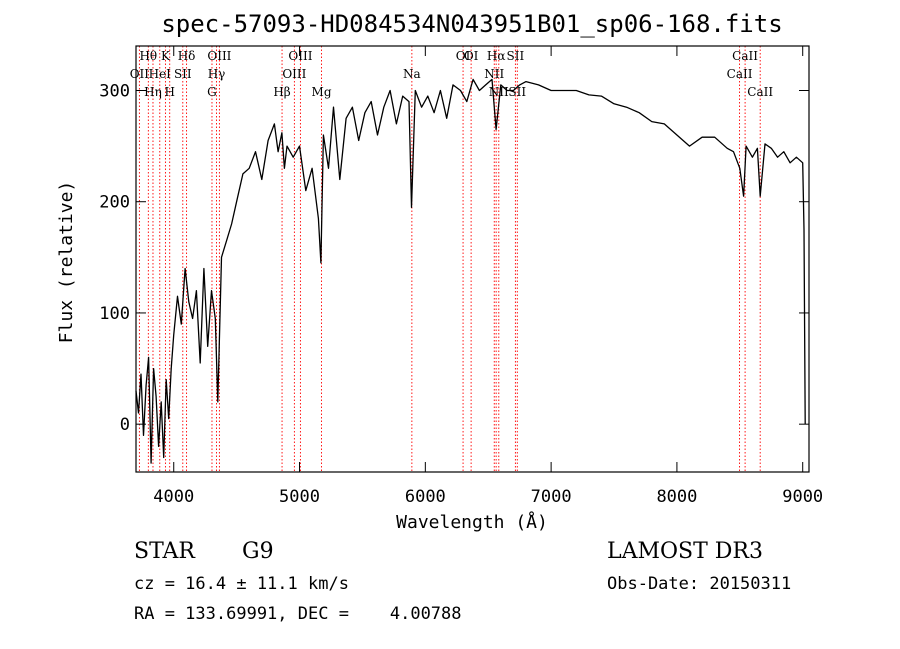 This screenshot has width=900, height=649. Describe the element at coordinates (217, 74) in the screenshot. I see `spectral-line-label: Hγ` at that location.